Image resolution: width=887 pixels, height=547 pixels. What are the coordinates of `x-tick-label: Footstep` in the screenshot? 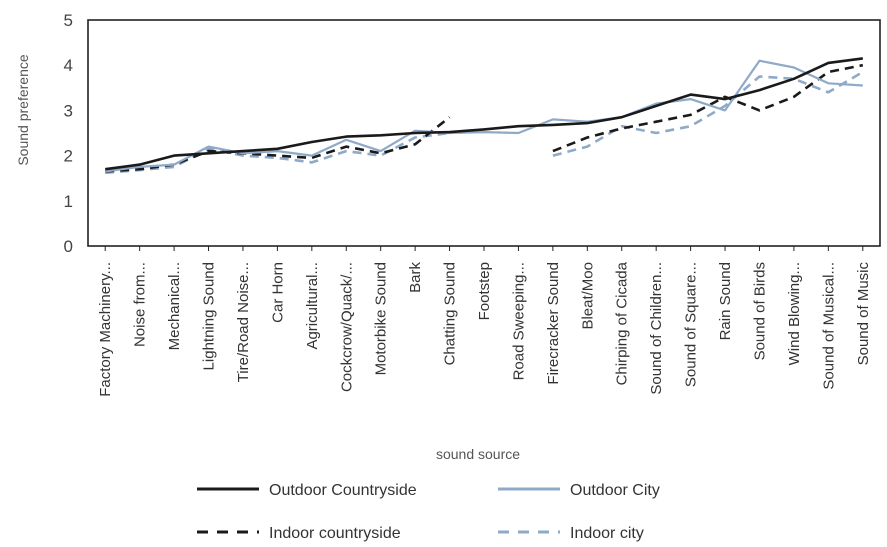 It's located at (484, 291).